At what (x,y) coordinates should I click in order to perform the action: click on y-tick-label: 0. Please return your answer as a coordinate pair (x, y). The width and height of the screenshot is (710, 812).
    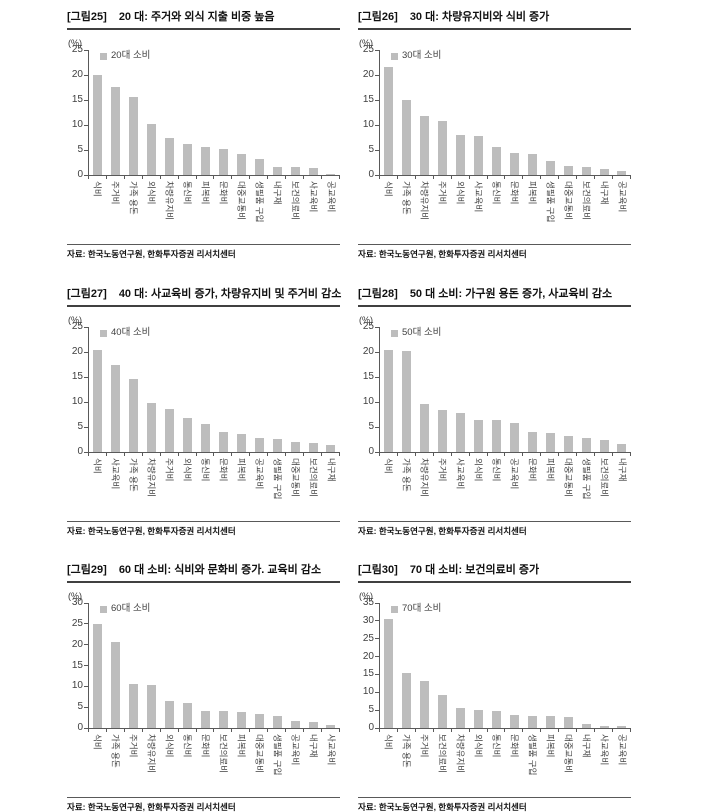
    Looking at the image, I should click on (80, 727).